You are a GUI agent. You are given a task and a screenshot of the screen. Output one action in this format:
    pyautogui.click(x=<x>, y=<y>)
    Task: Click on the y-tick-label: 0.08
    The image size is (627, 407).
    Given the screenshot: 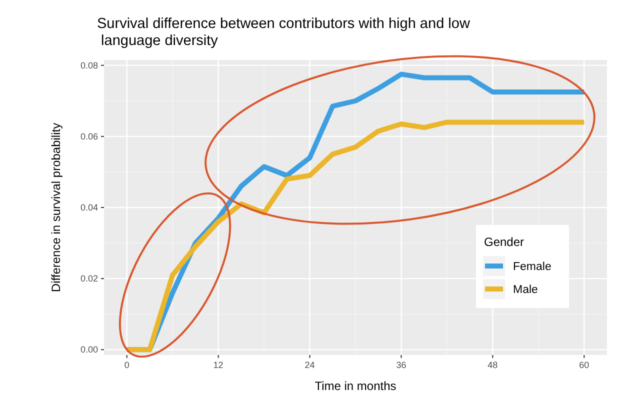 What is the action you would take?
    pyautogui.click(x=89, y=65)
    